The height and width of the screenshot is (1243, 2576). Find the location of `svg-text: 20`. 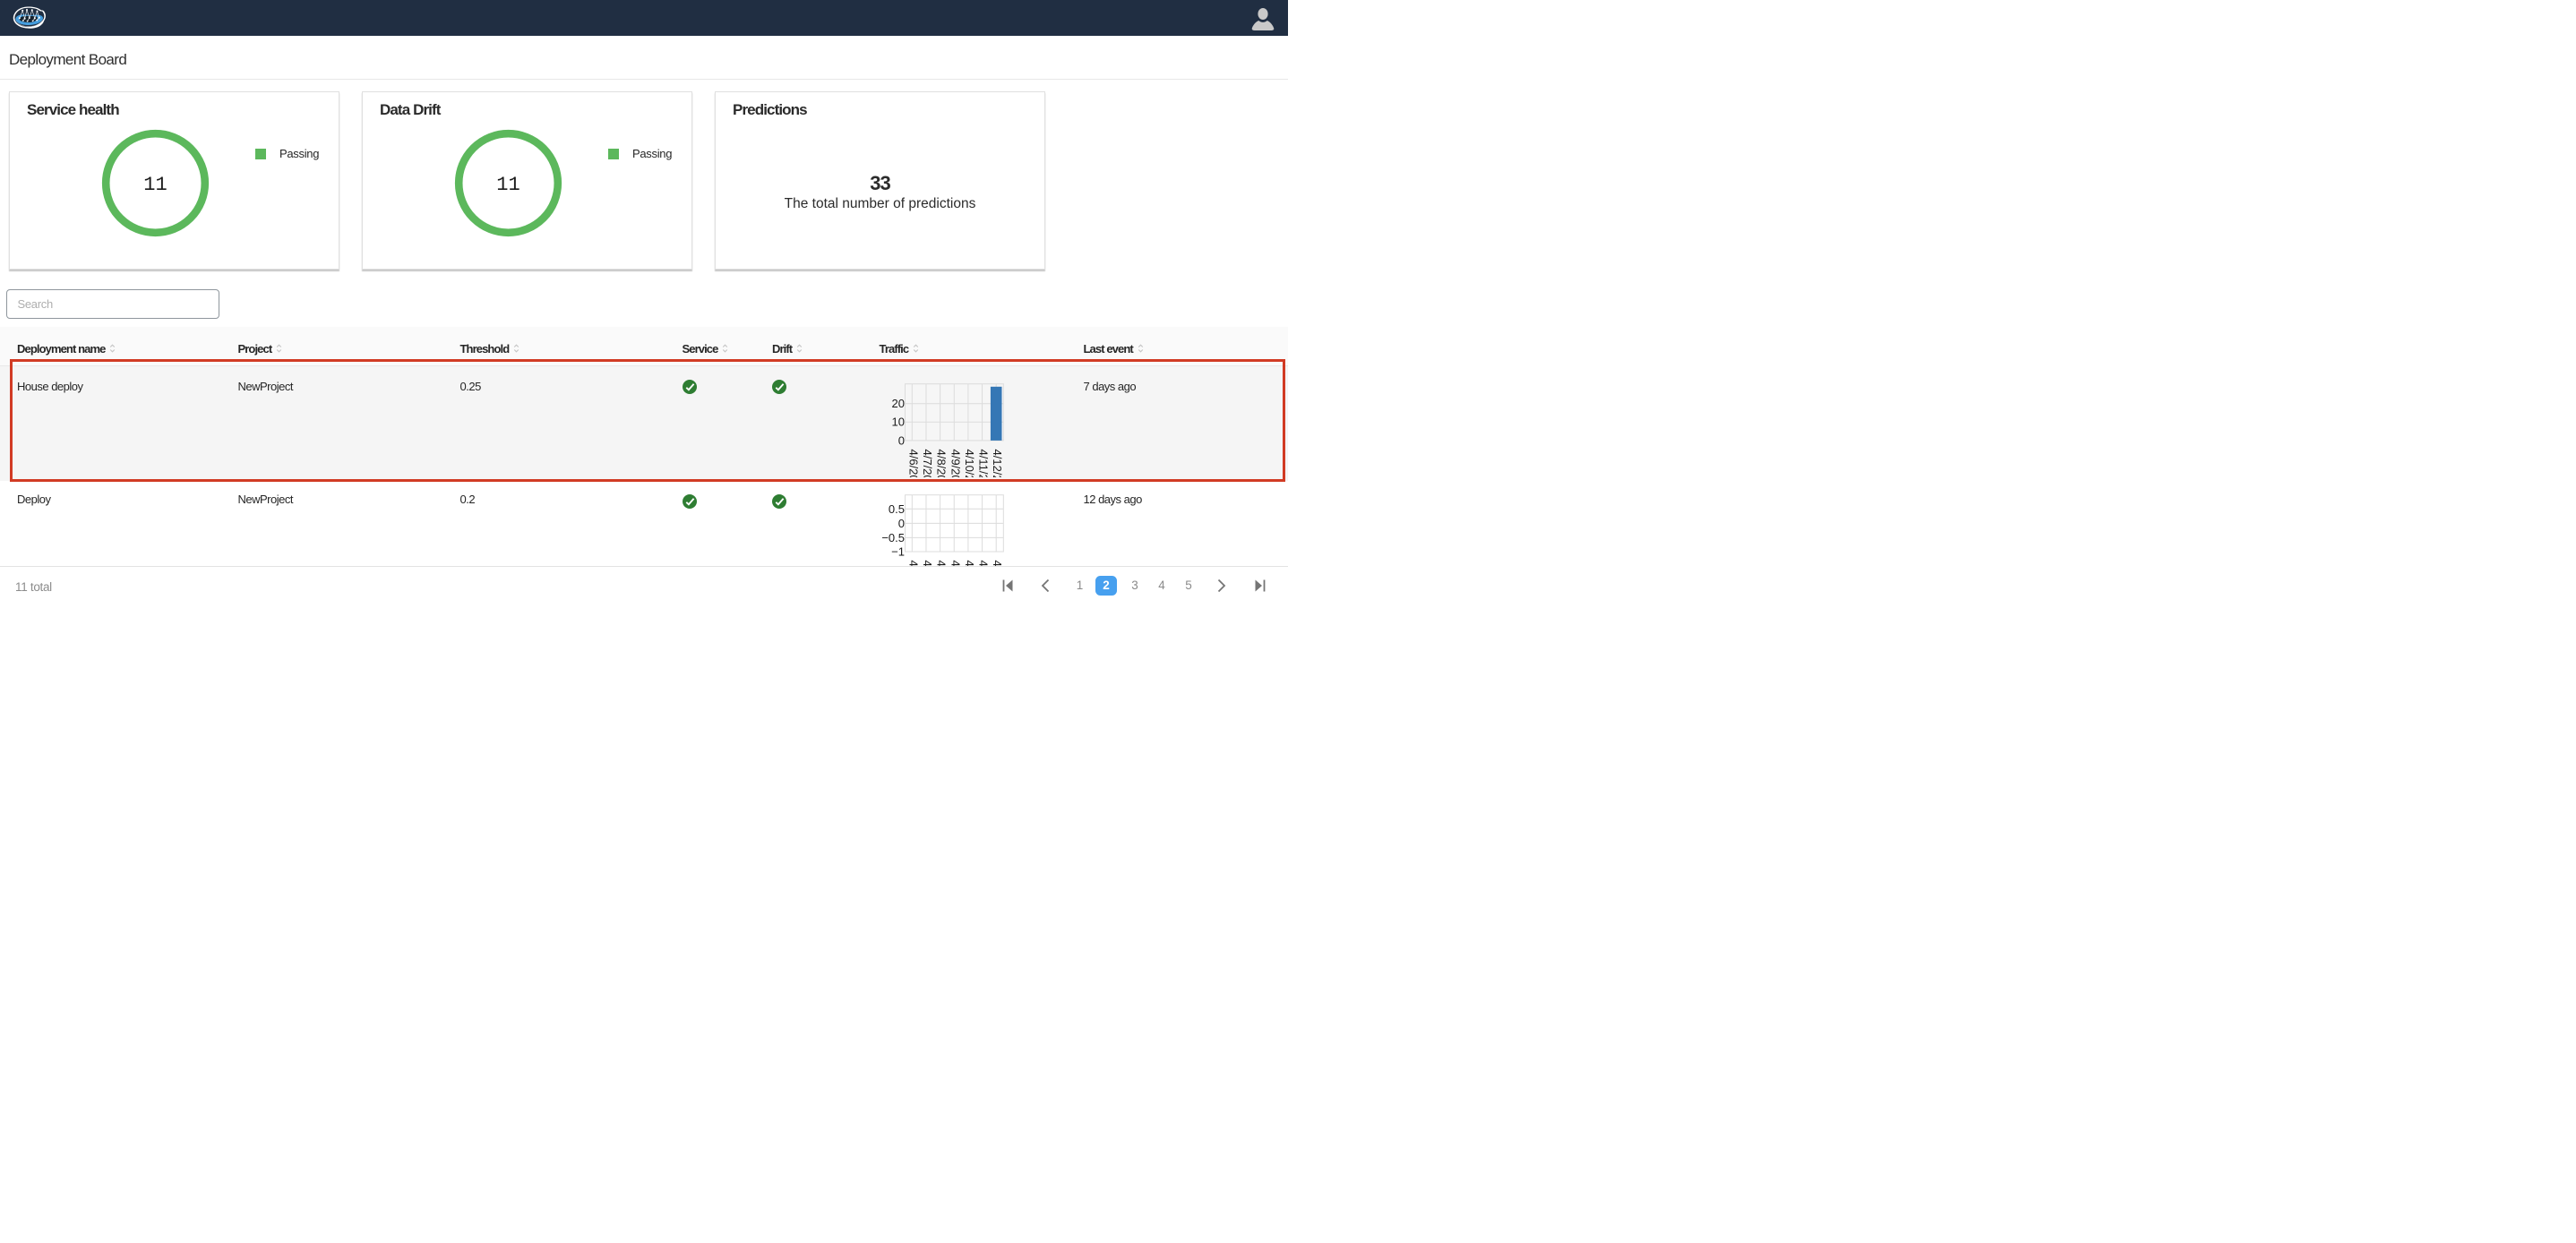

svg-text: 20 is located at coordinates (898, 403).